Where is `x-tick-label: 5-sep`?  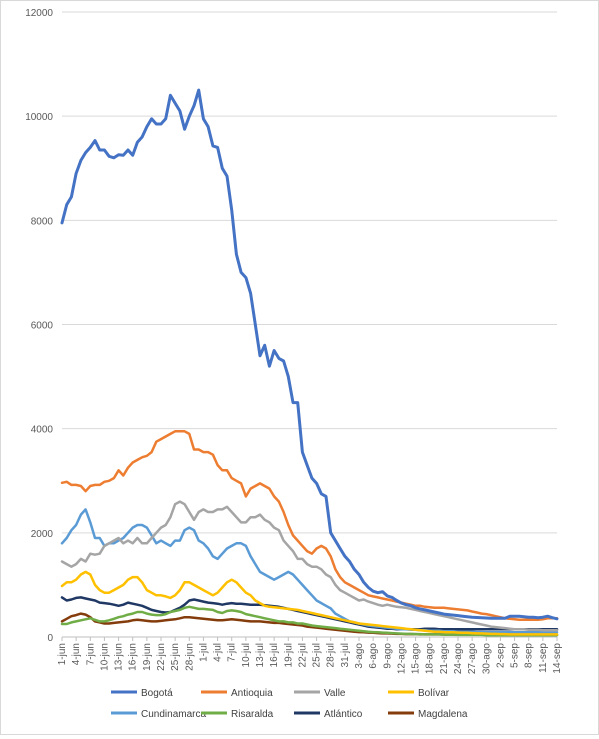
x-tick-label: 5-sep is located at coordinates (515, 655).